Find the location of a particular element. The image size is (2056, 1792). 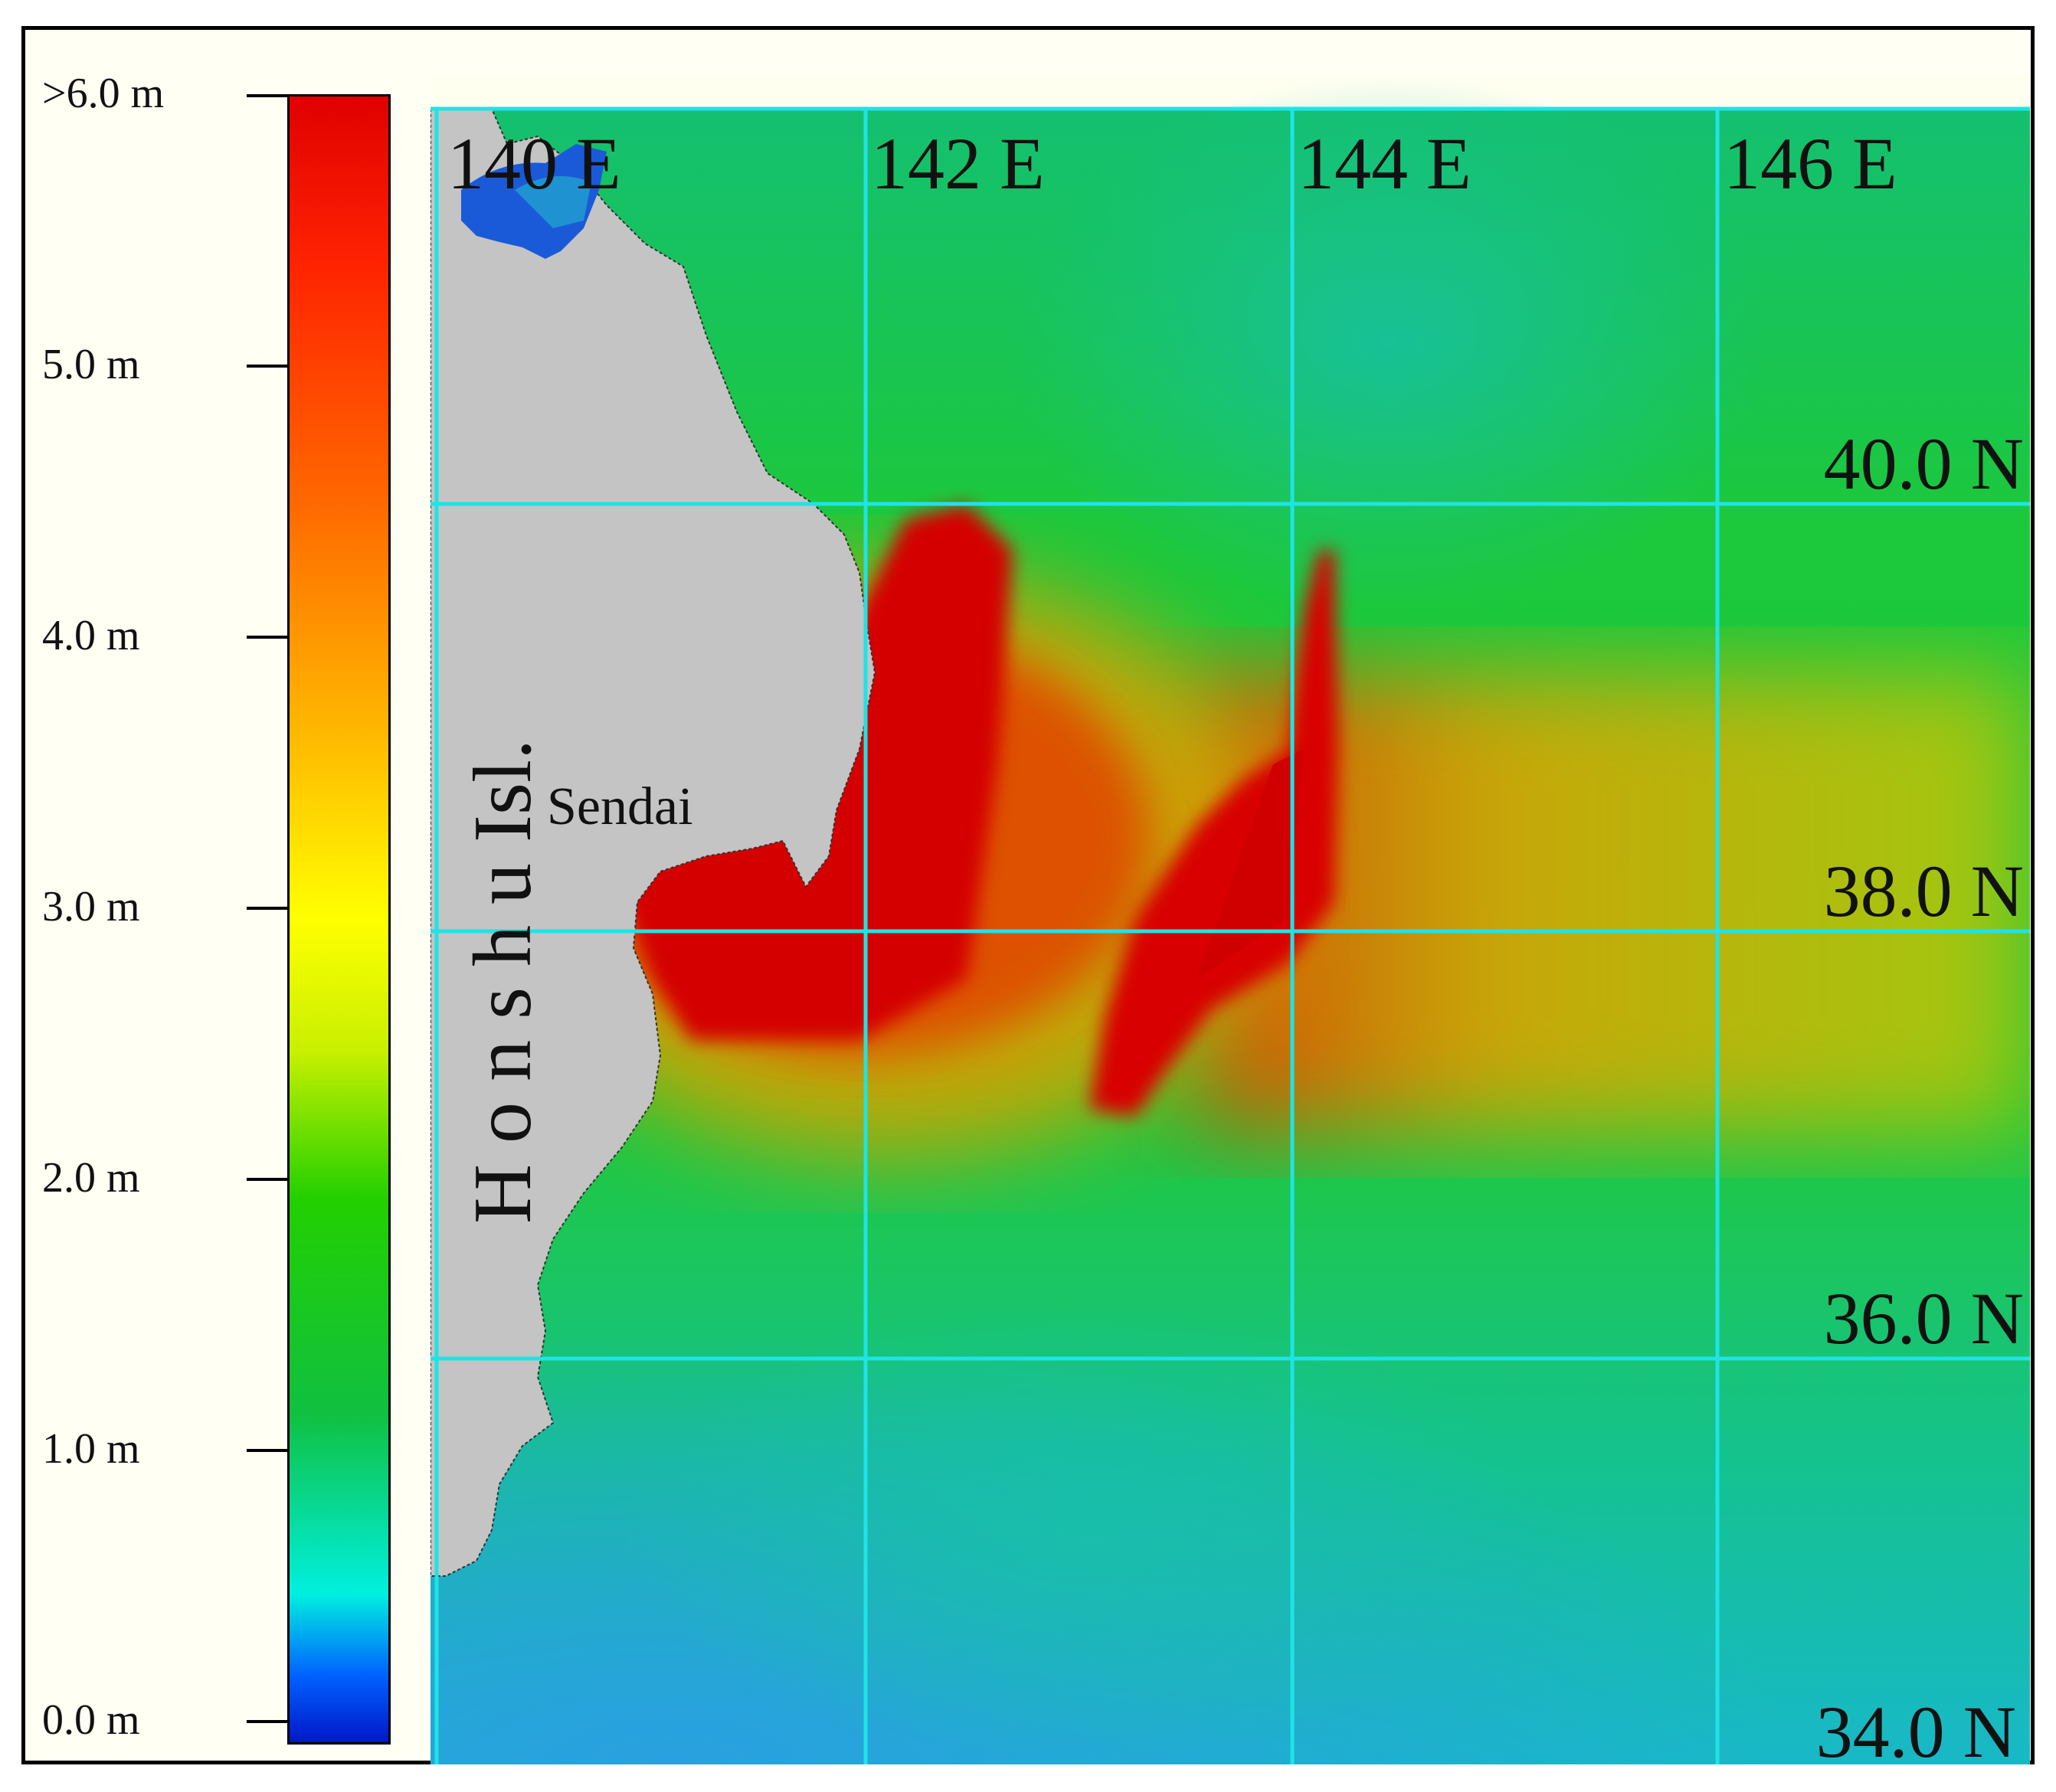

colorbar-label-1: 1.0 m is located at coordinates (91, 1449).